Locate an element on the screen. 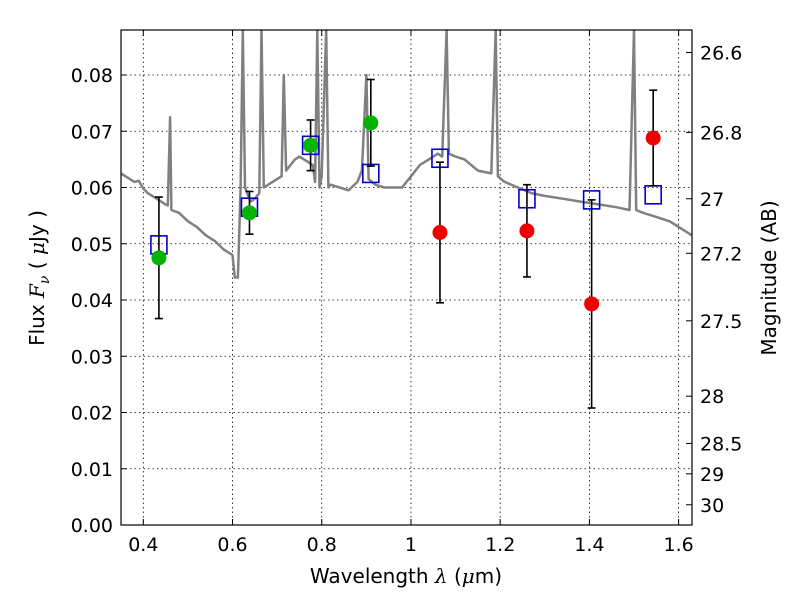 The width and height of the screenshot is (800, 600). y-tick-label: 0.02 is located at coordinates (92, 414).